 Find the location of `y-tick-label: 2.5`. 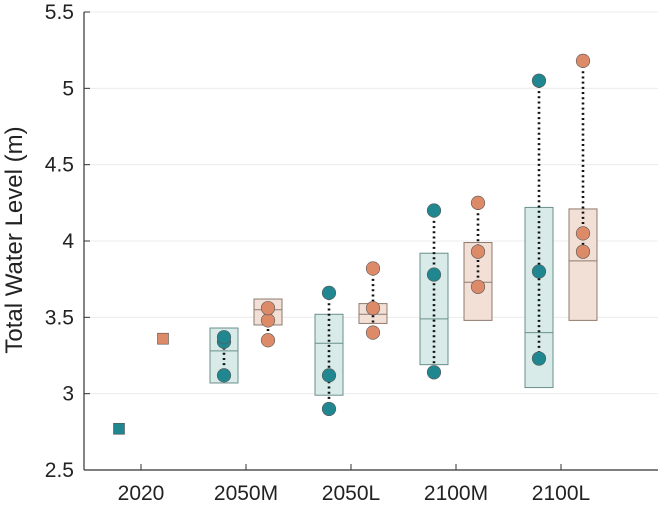

y-tick-label: 2.5 is located at coordinates (59, 470).